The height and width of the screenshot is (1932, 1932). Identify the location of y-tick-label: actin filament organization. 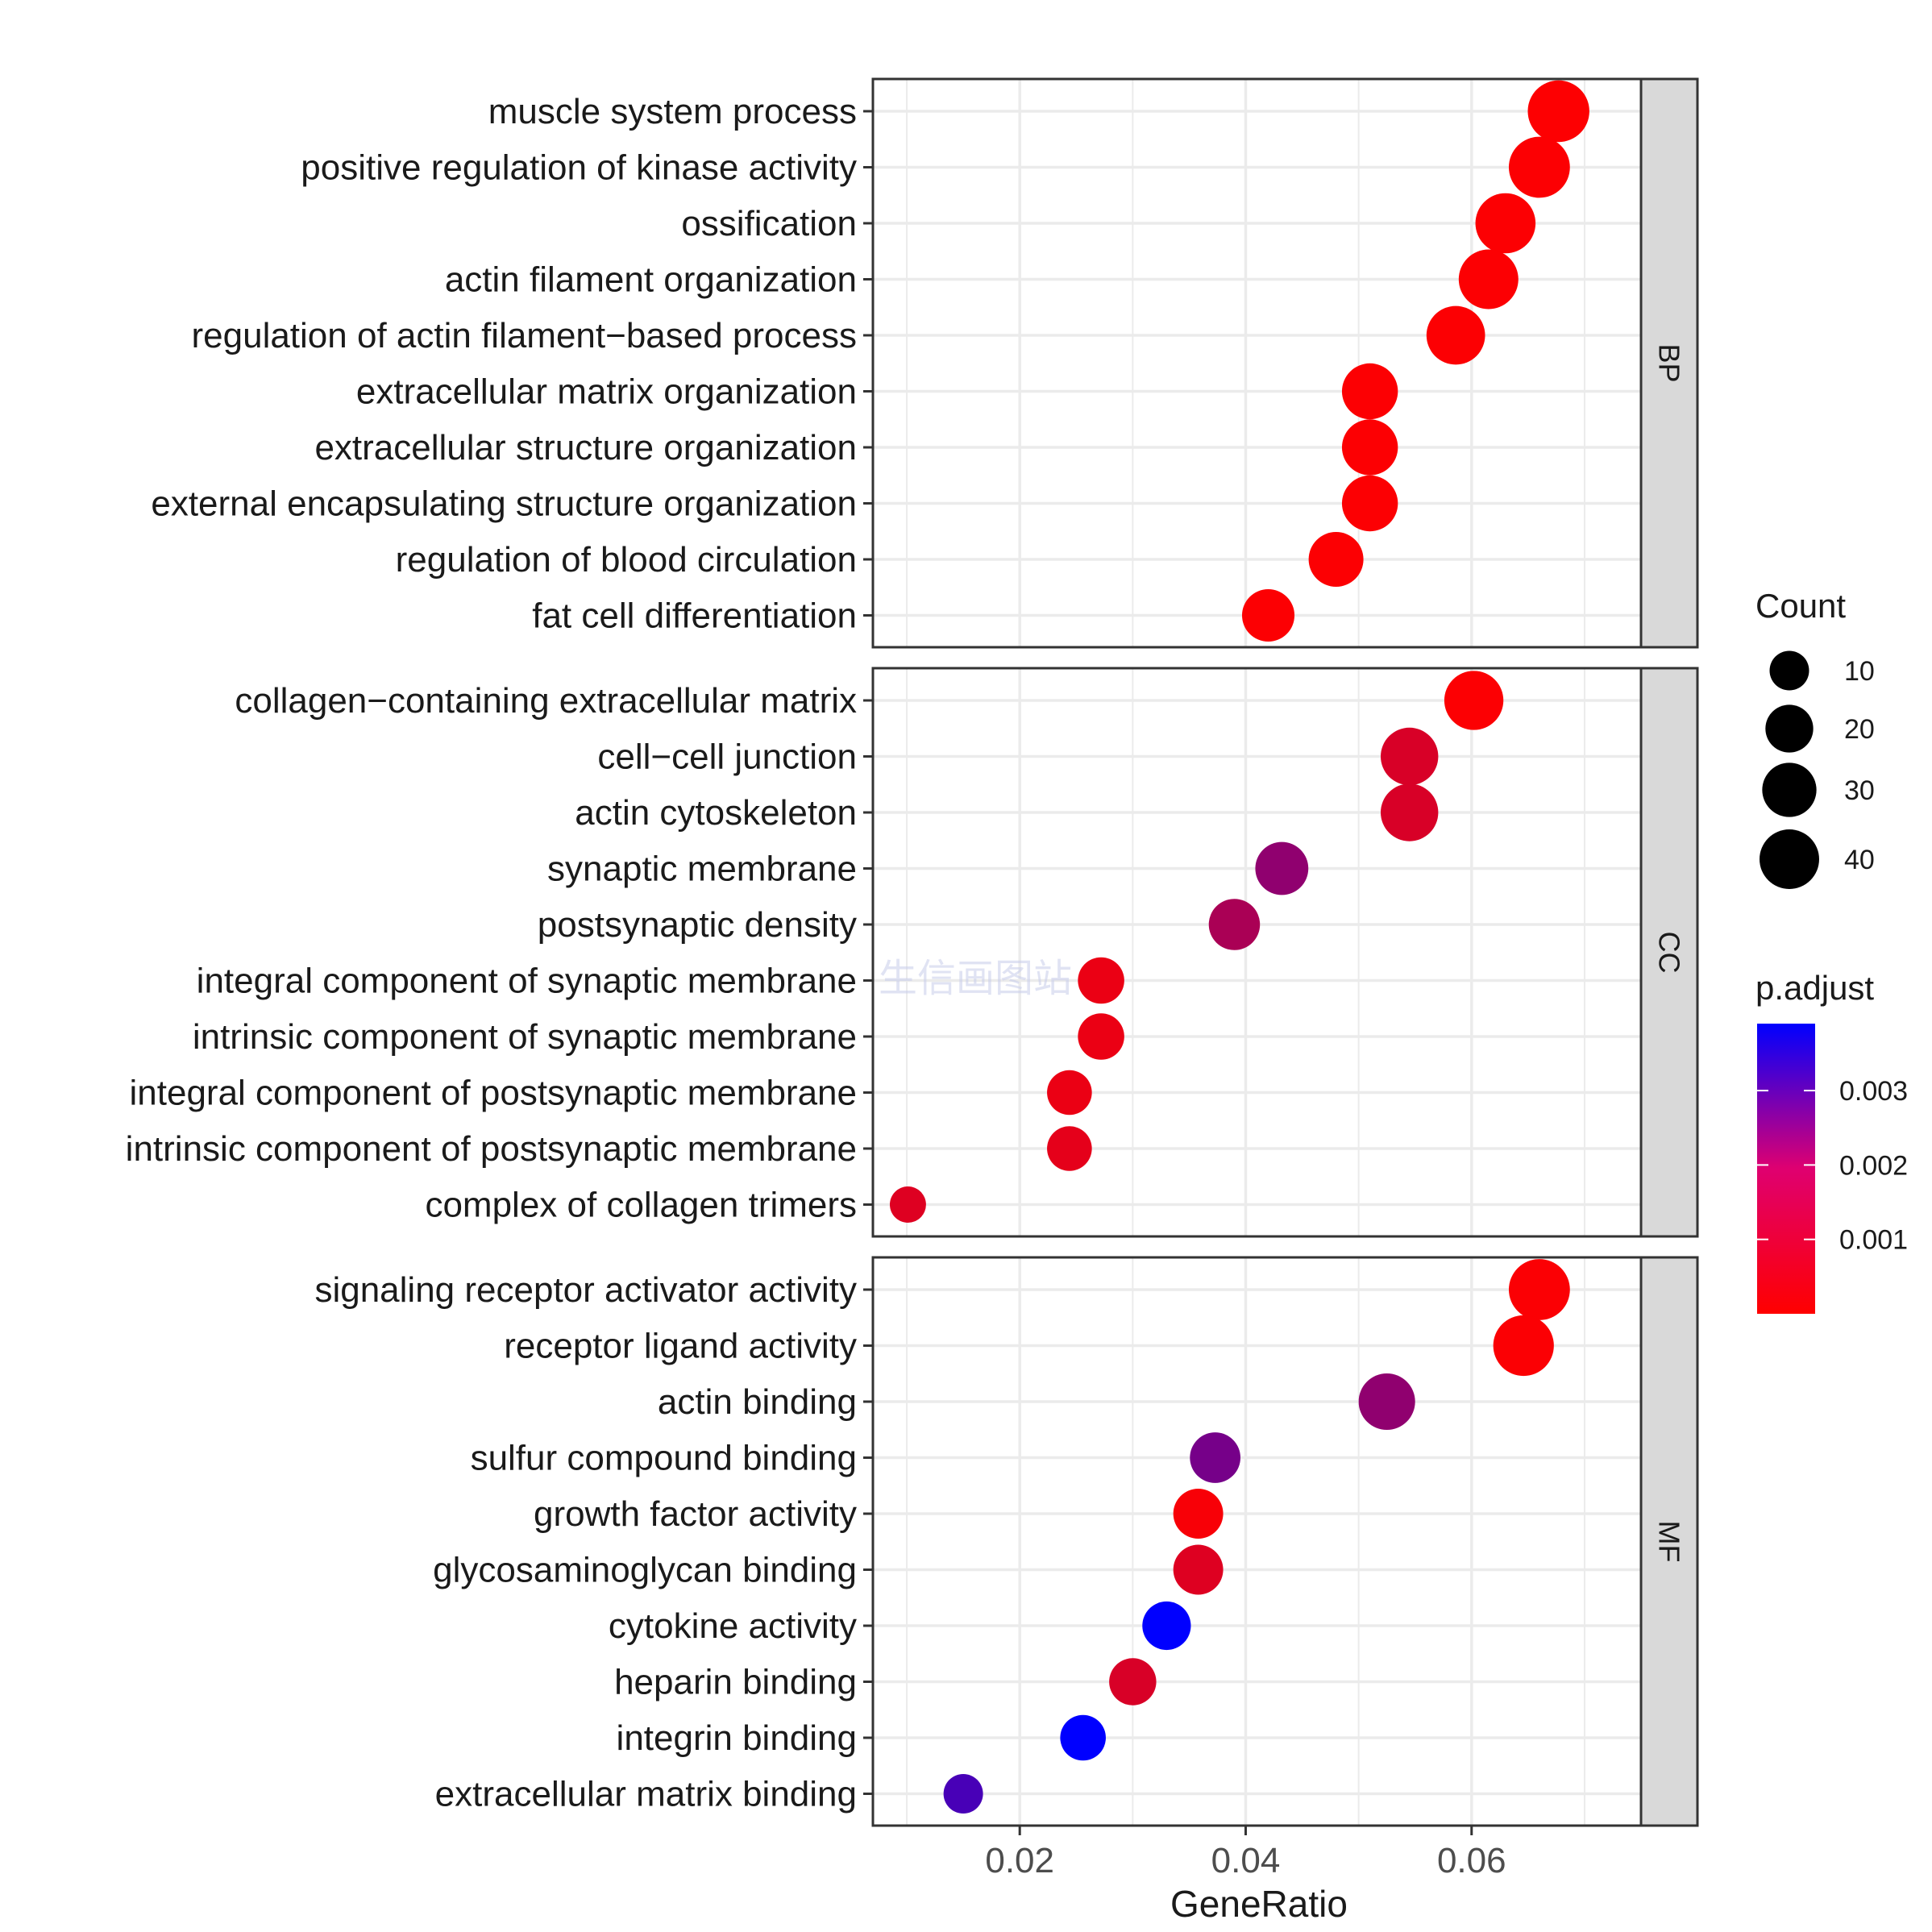
(651, 280).